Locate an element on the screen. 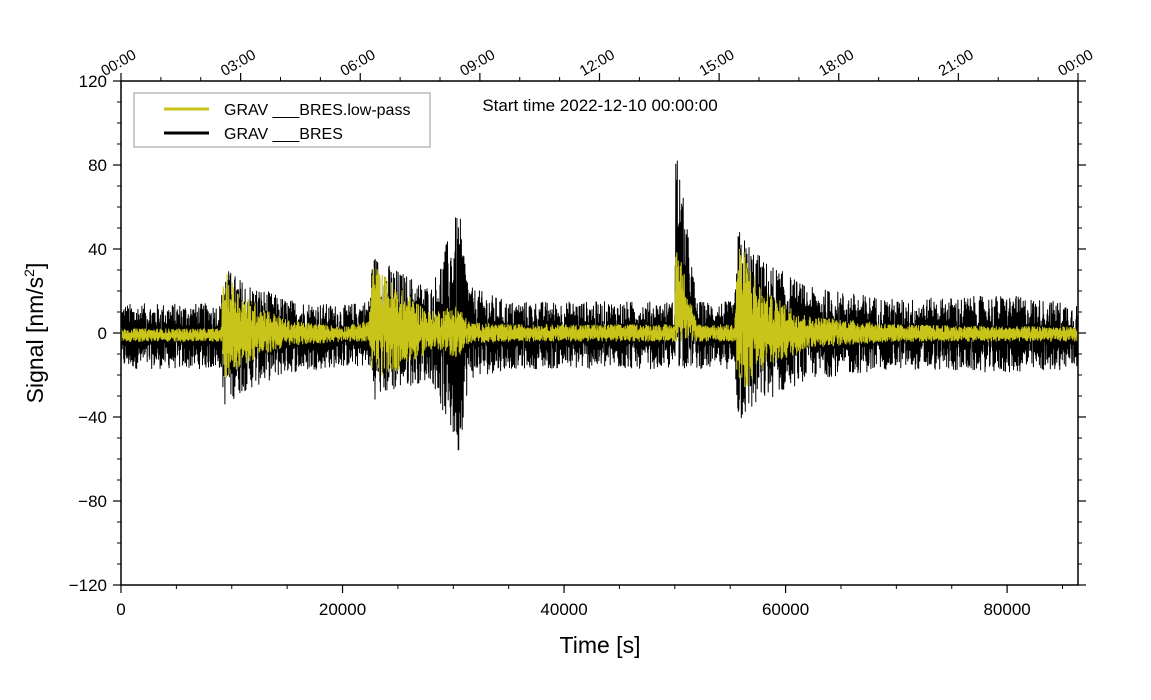 Image resolution: width=1151 pixels, height=700 pixels. x-tick-label: 60000 is located at coordinates (785, 609).